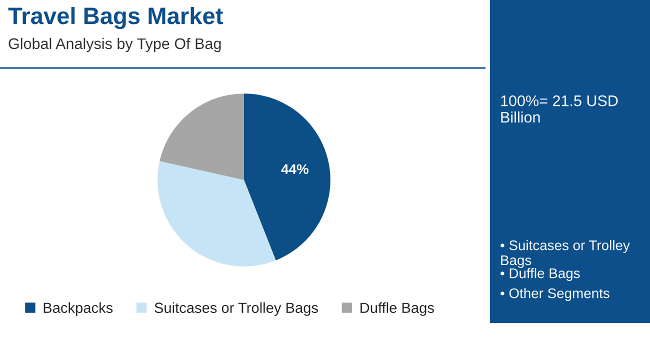 The width and height of the screenshot is (650, 351). Describe the element at coordinates (236, 309) in the screenshot. I see `legend-label: Suitcases or Trolley Bags` at that location.